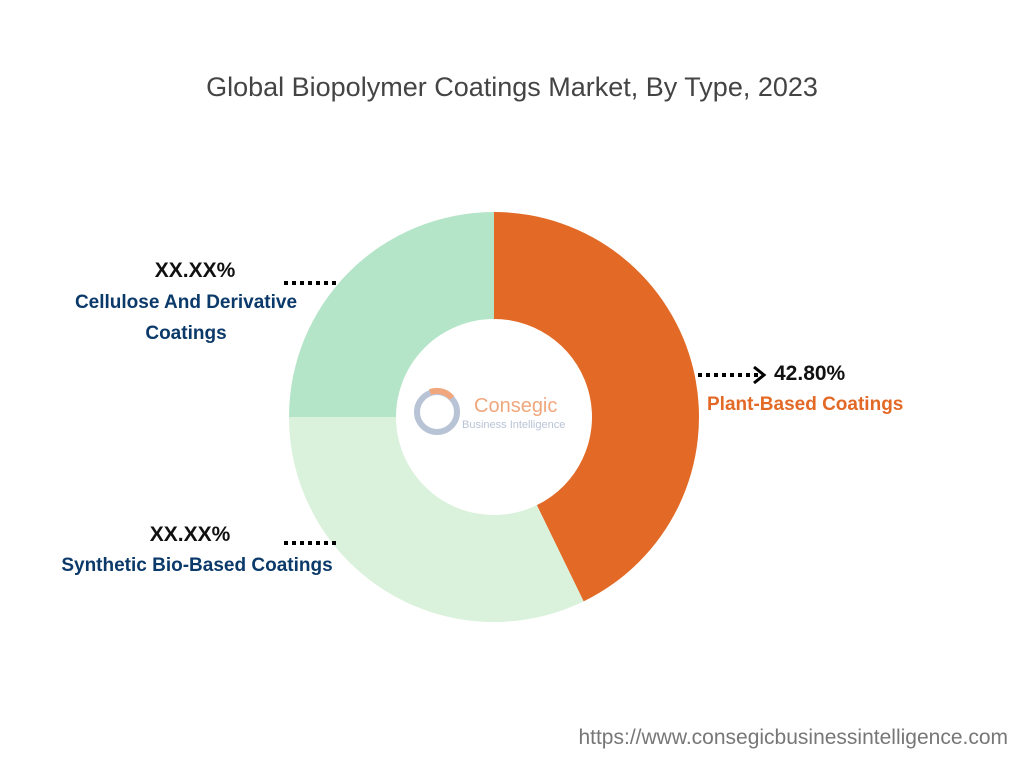 The width and height of the screenshot is (1024, 768). I want to click on category-label: Synthetic Bio-Based Coatings, so click(197, 565).